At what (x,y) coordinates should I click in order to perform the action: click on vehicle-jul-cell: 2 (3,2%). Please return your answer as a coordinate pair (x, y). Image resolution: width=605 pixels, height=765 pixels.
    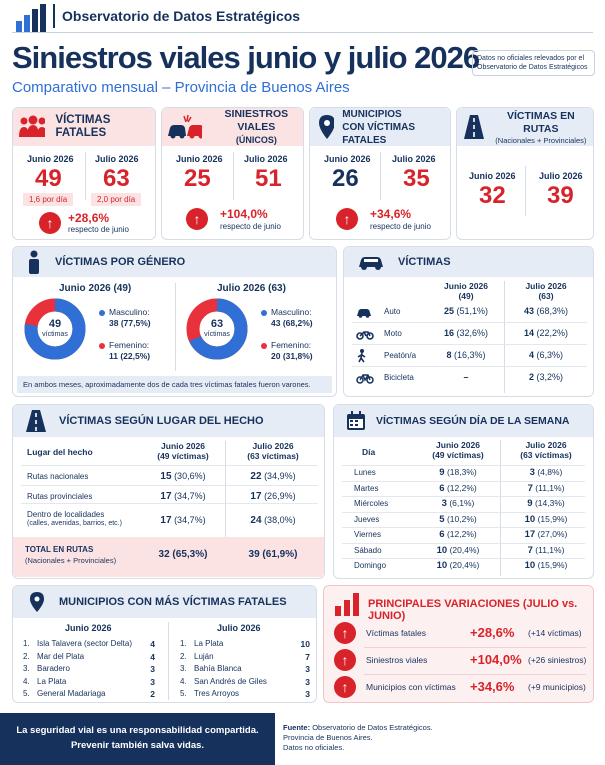
    Looking at the image, I should click on (546, 377).